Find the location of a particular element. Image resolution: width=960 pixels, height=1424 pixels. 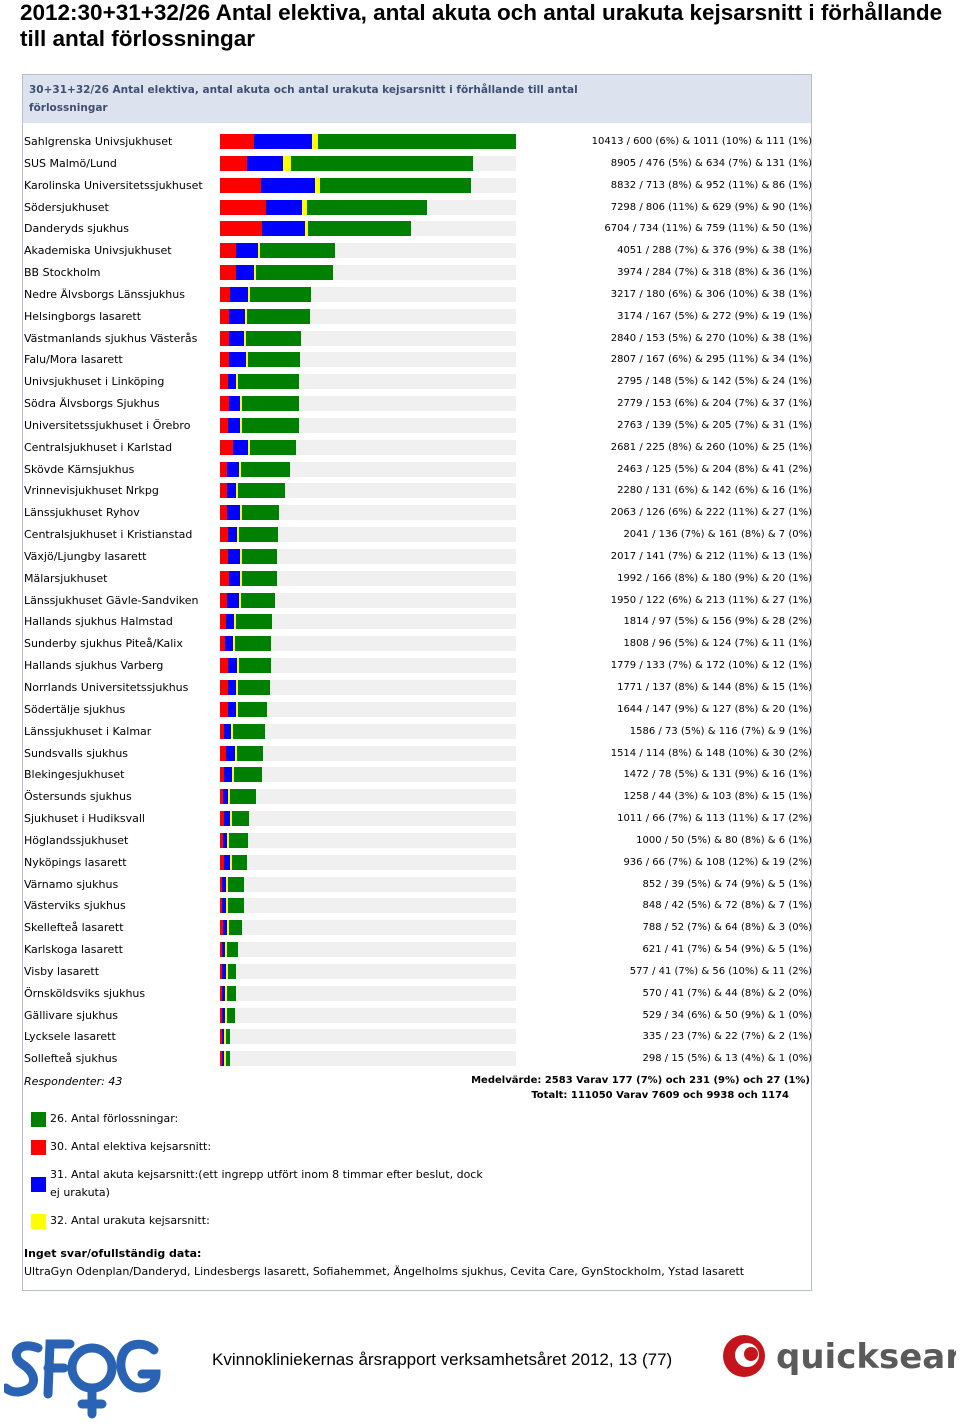

hospital-name: Nedre Älvsborgs Länssjukhus is located at coordinates (104, 294).